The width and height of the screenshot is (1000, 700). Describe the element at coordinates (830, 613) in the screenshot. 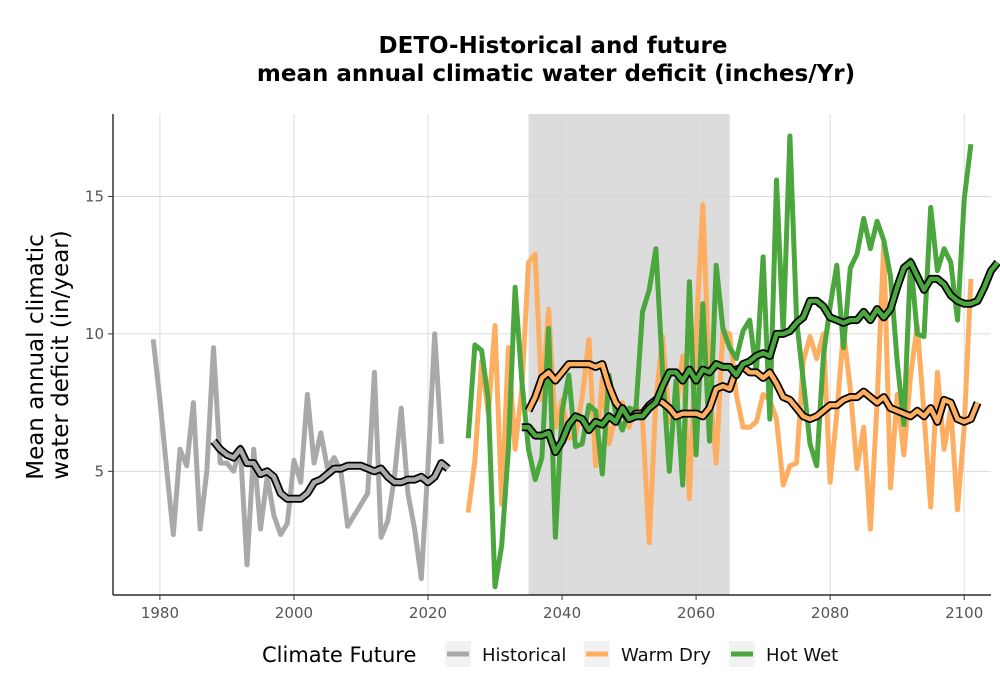

I see `x-tick-label: 2080` at that location.